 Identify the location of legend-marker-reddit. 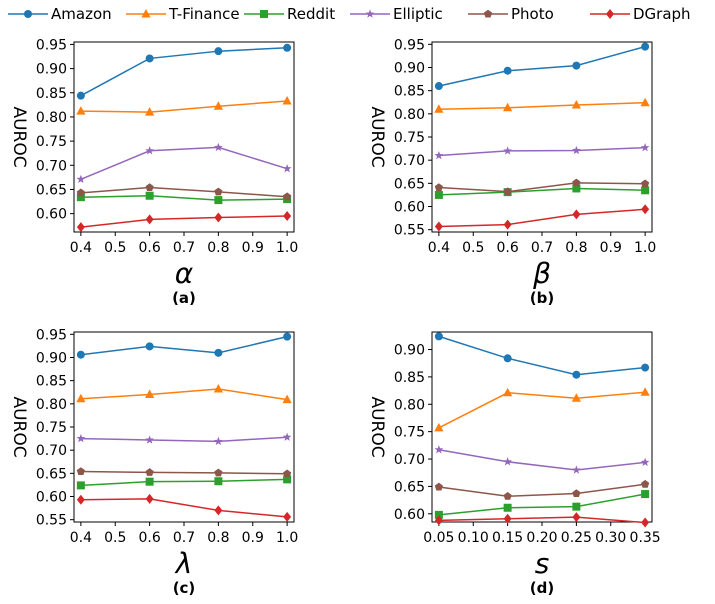
(264, 14).